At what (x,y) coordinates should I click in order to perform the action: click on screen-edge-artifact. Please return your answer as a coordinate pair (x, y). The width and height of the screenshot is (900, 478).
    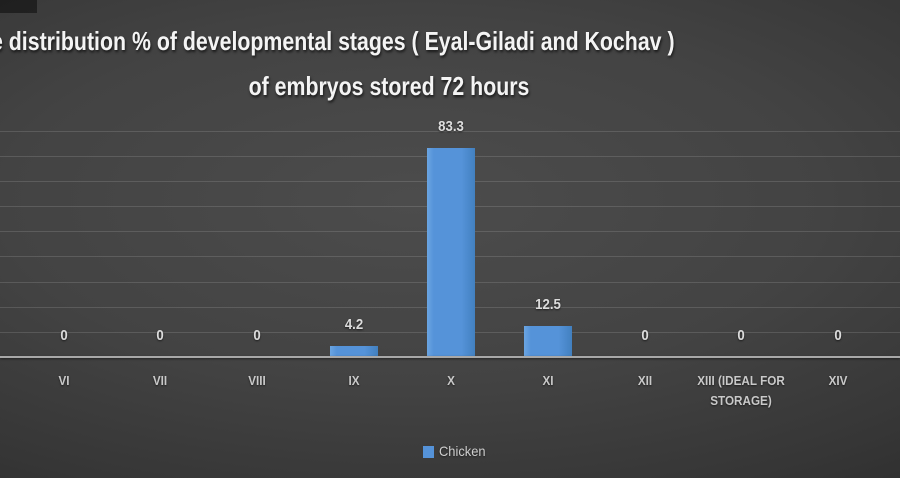
    Looking at the image, I should click on (18, 6).